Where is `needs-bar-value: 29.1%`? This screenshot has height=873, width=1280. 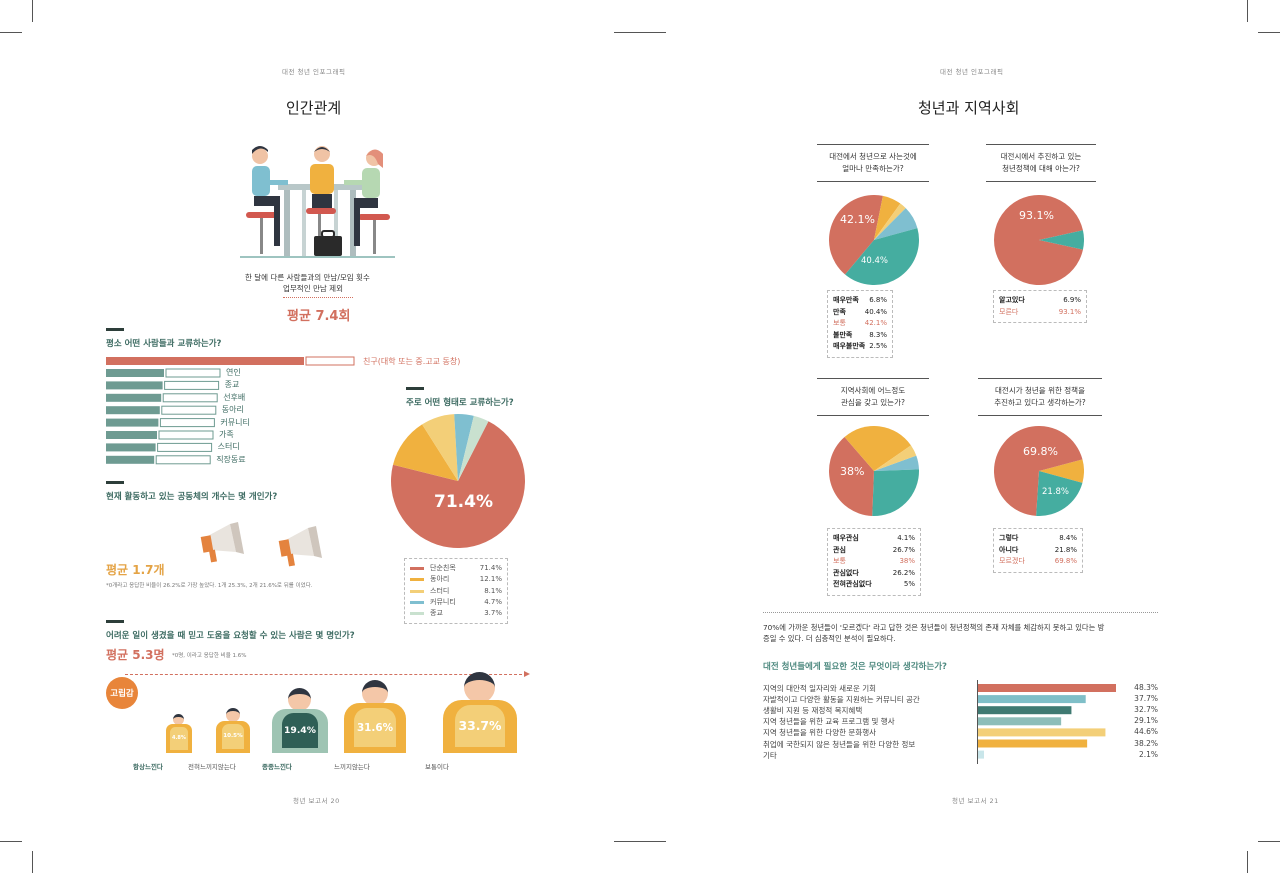
needs-bar-value: 29.1% is located at coordinates (1146, 721).